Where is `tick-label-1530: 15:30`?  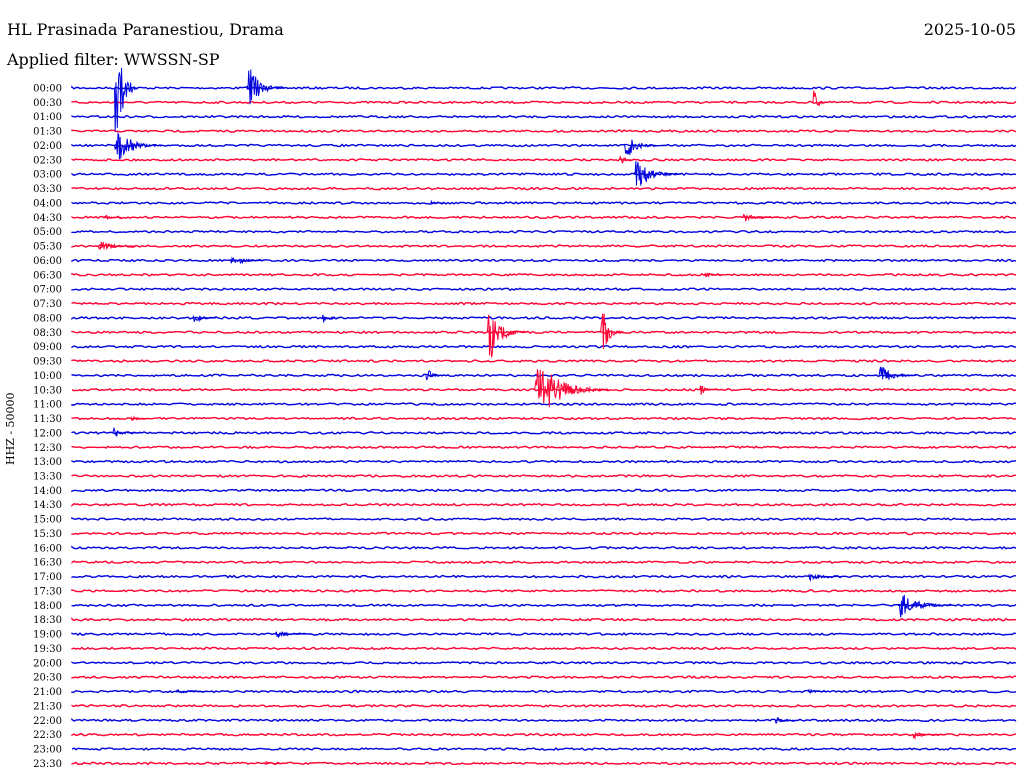
tick-label-1530: 15:30 is located at coordinates (47, 534).